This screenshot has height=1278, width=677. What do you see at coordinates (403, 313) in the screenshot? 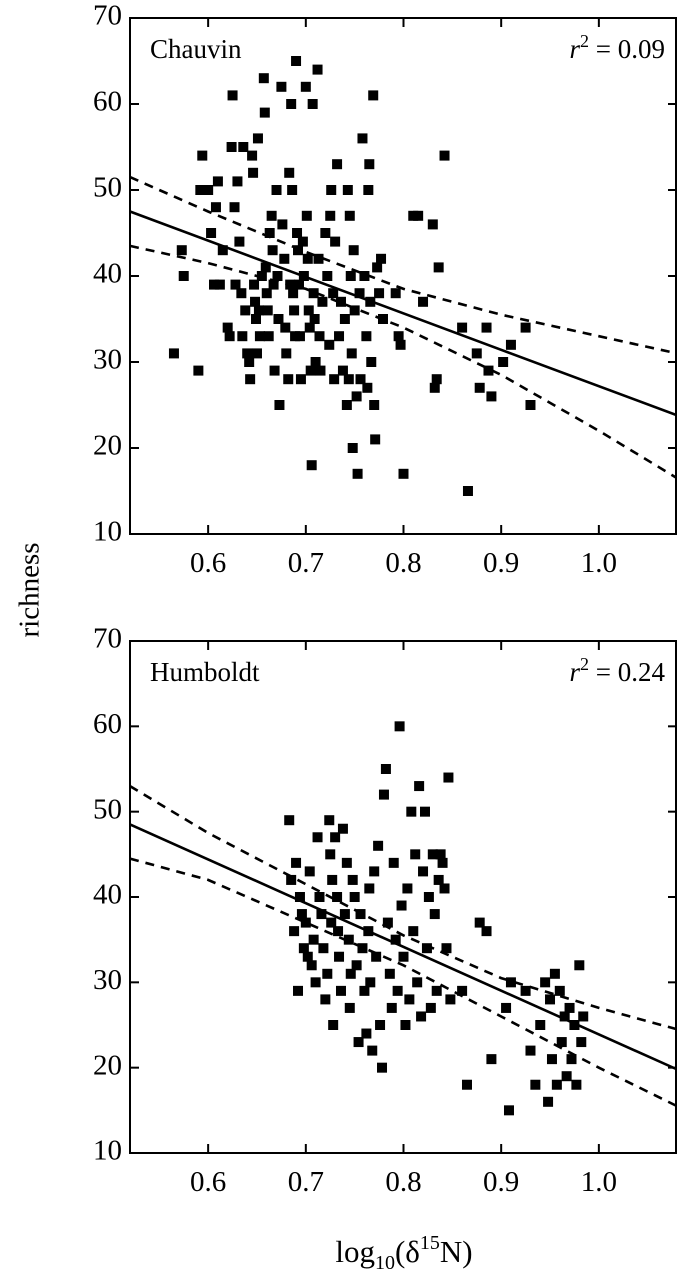
I see `regression-line` at bounding box center [403, 313].